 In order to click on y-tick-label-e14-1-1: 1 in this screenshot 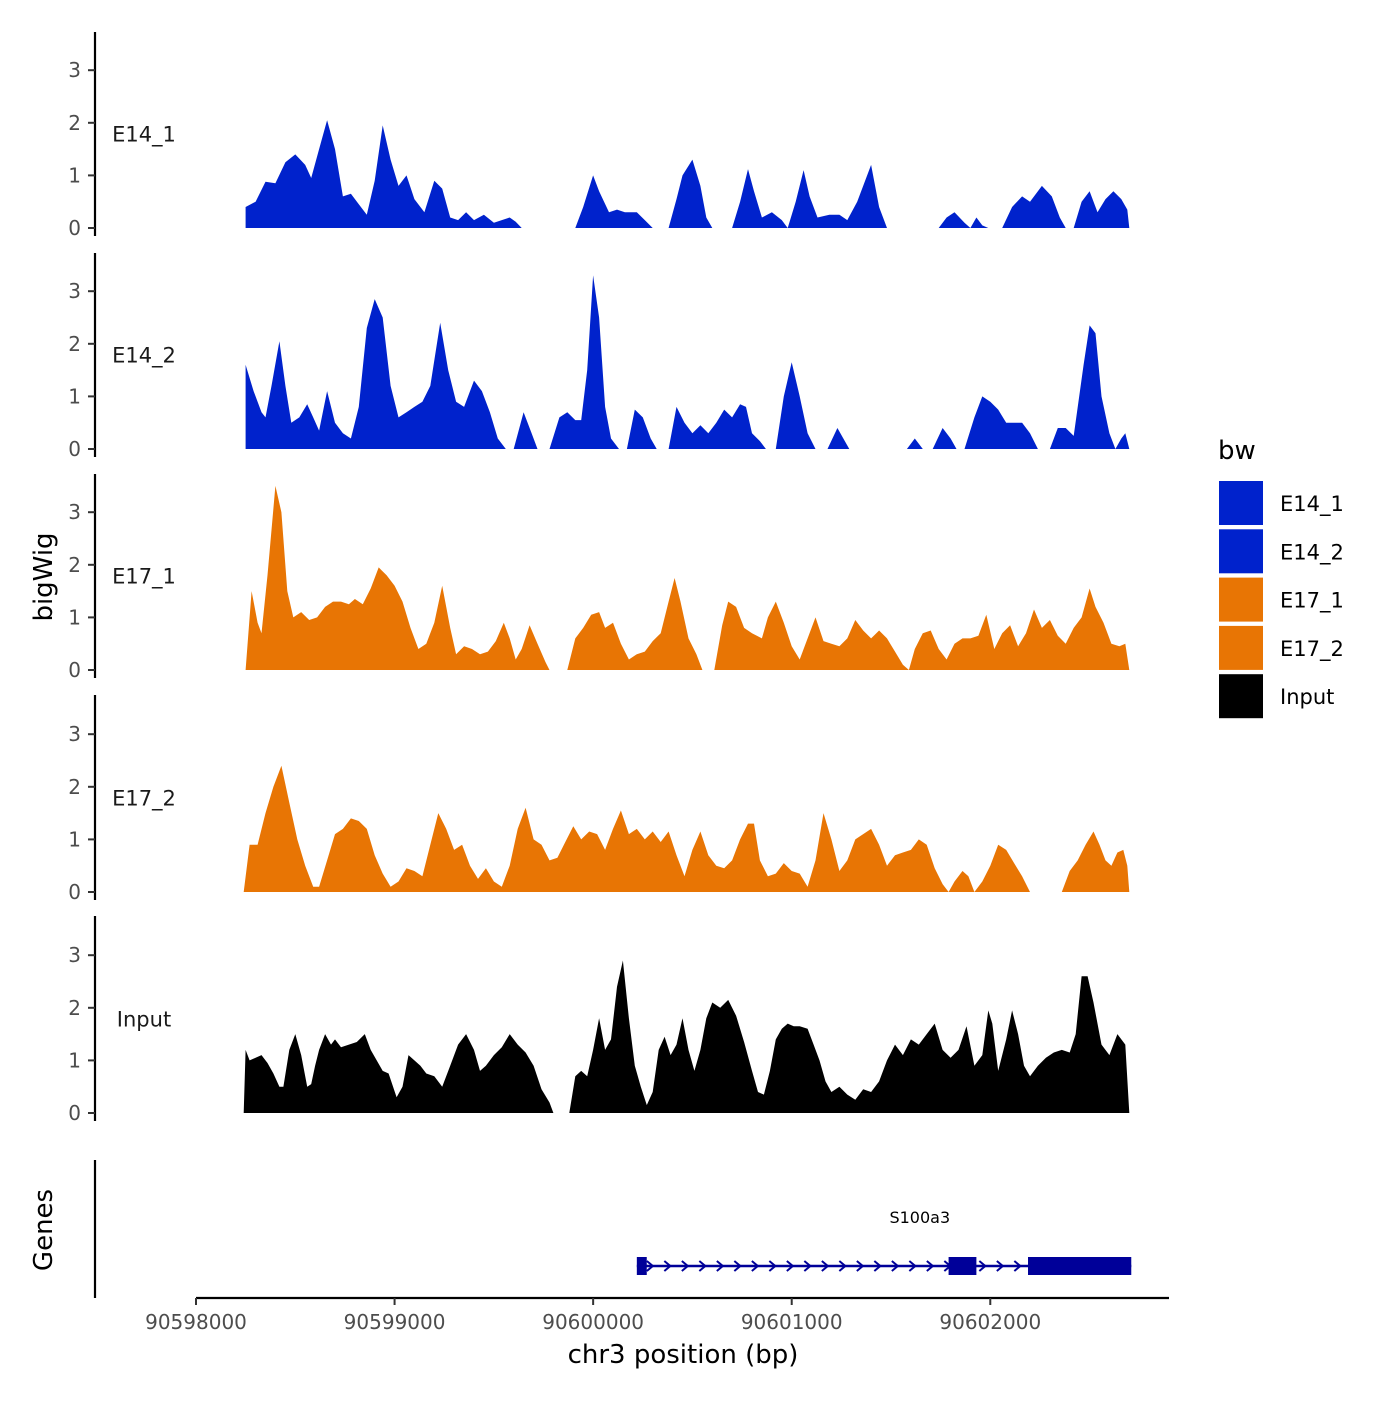, I will do `click(74, 175)`.